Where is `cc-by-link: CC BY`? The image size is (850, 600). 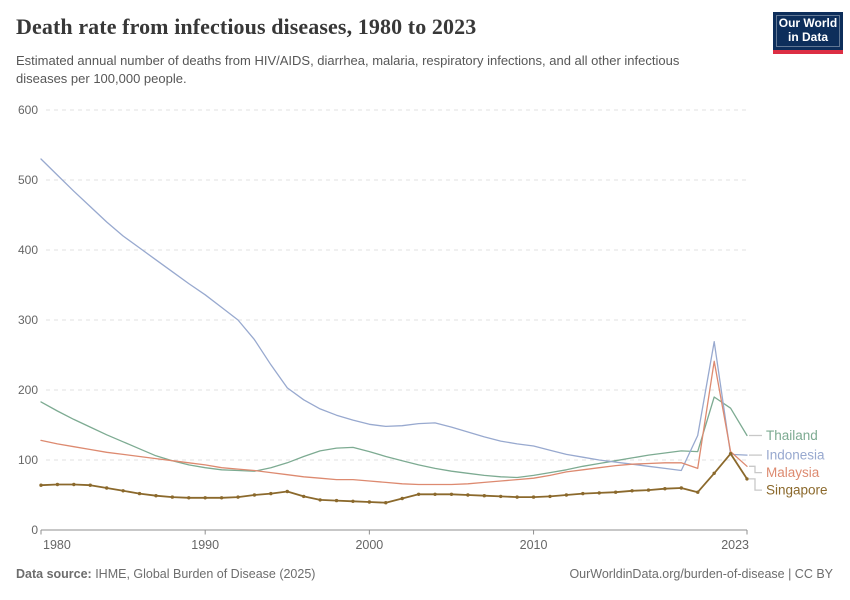
cc-by-link: CC BY is located at coordinates (813, 574).